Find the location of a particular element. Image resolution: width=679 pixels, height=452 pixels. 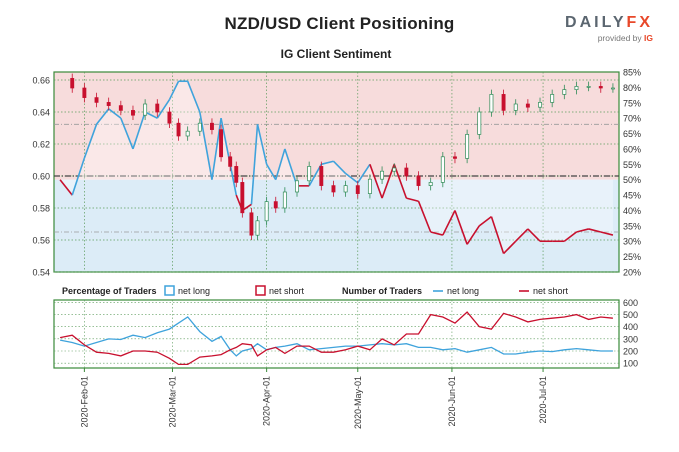

traders-frame is located at coordinates (336, 334).